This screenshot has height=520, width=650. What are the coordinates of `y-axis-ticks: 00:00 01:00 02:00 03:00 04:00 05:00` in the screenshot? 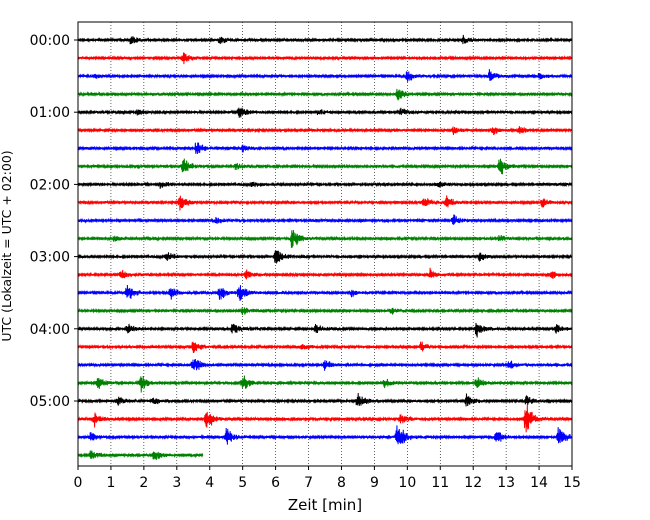 It's located at (54, 221).